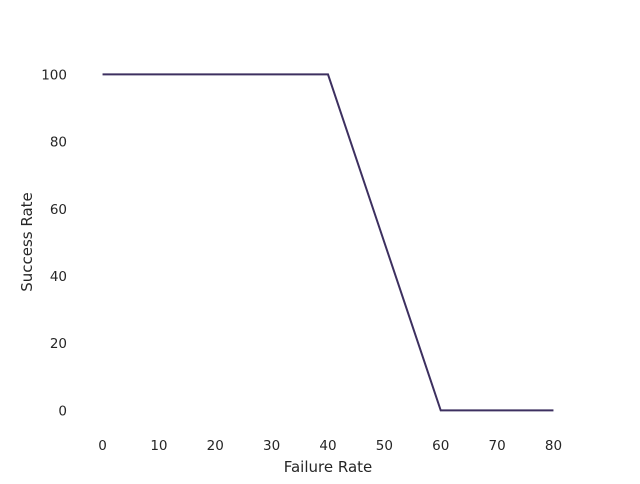 The height and width of the screenshot is (484, 640). I want to click on y-tick-label: 0, so click(62, 411).